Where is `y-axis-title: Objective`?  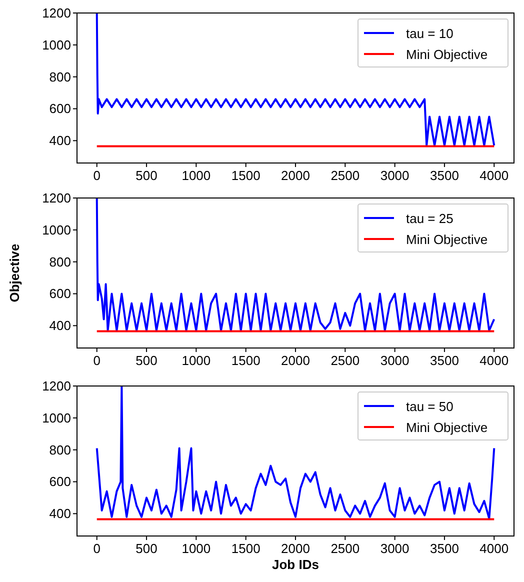 y-axis-title: Objective is located at coordinates (14, 273).